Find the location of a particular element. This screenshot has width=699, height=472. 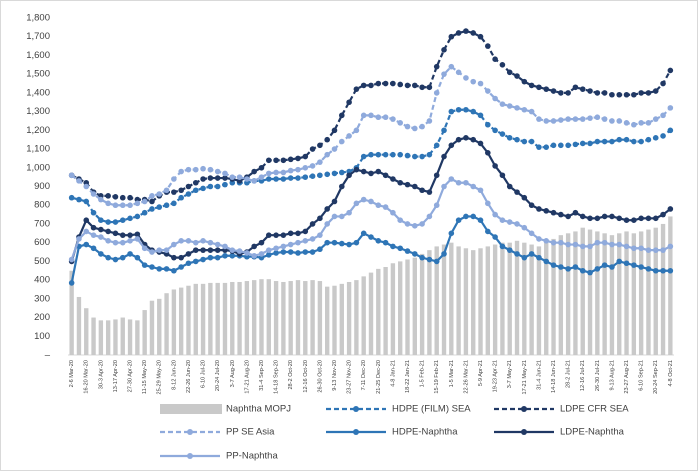

x-tick-label: 28-2 Oct-20 is located at coordinates (291, 375).